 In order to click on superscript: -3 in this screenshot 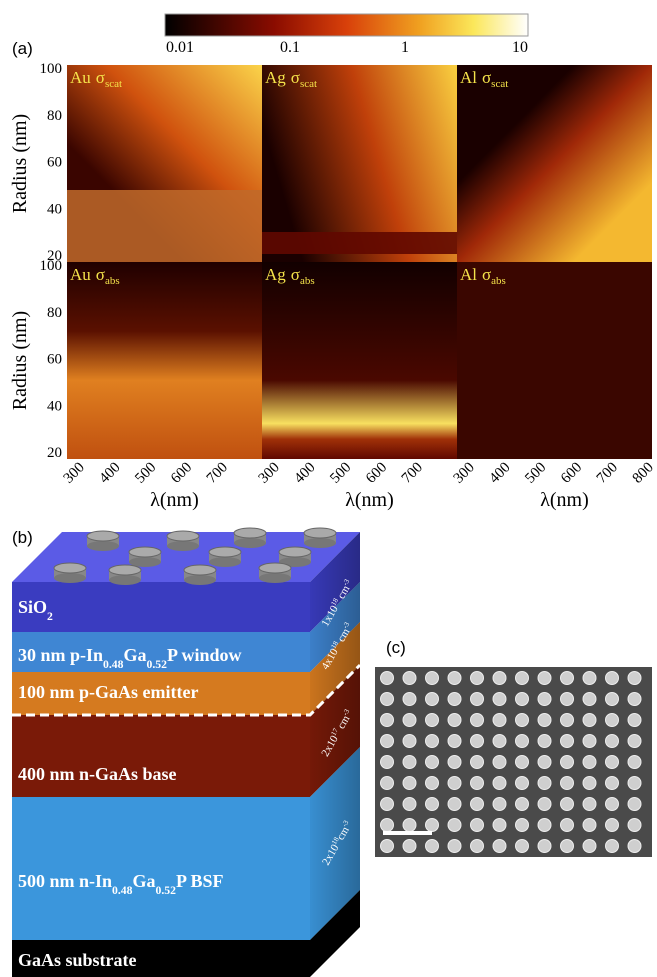, I will do `click(346, 582)`.